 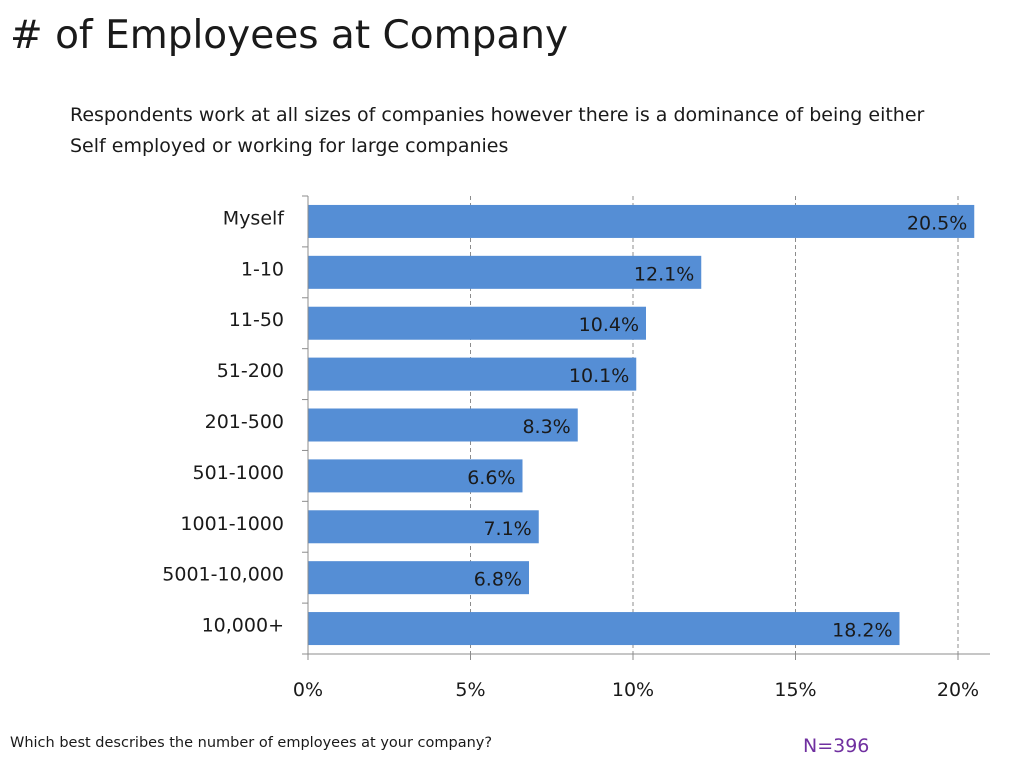 What do you see at coordinates (795, 690) in the screenshot?
I see `x-tick-label: 15%` at bounding box center [795, 690].